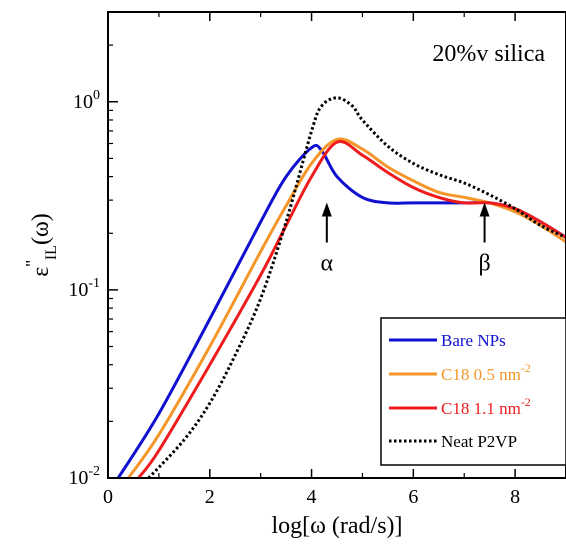 The height and width of the screenshot is (546, 566). Describe the element at coordinates (486, 372) in the screenshot. I see `legend-label-1: C18 0.5 nm-2` at that location.